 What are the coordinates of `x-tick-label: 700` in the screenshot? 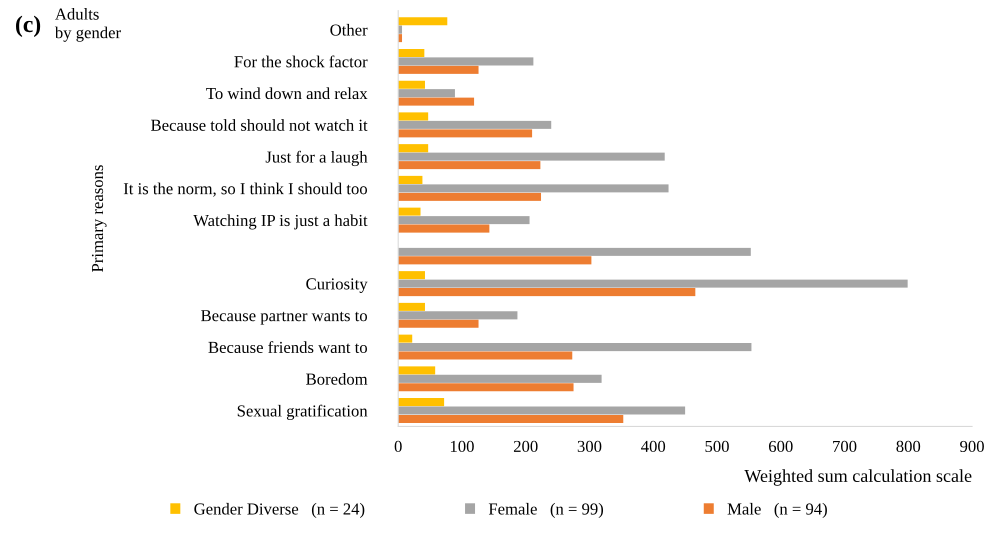 It's located at (844, 446).